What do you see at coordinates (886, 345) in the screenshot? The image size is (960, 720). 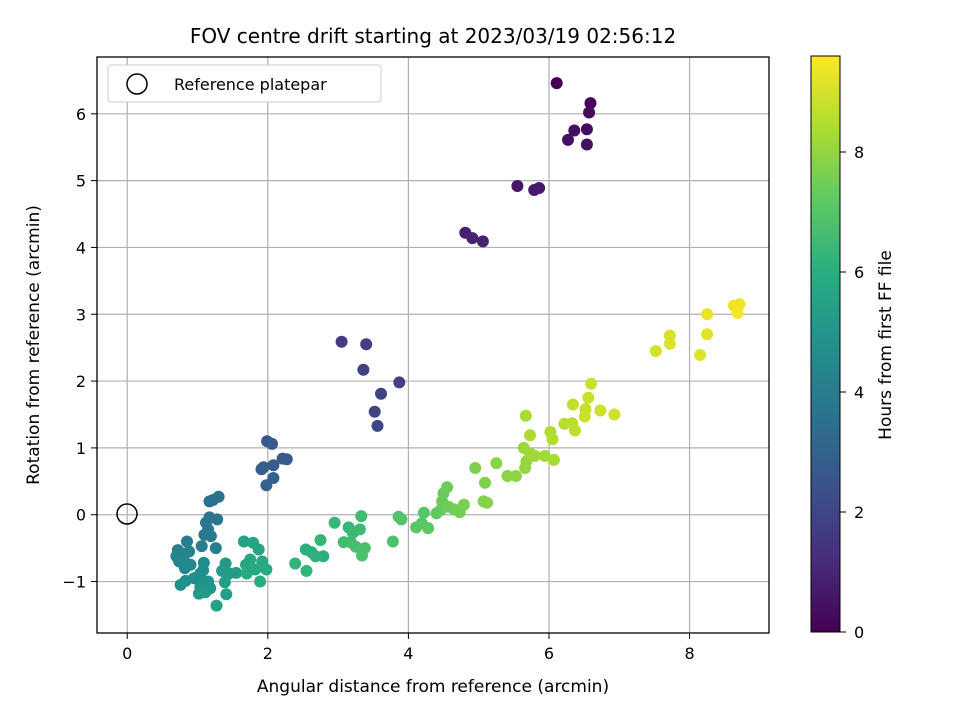 I see `colorbar-label: Hours from first FF file` at bounding box center [886, 345].